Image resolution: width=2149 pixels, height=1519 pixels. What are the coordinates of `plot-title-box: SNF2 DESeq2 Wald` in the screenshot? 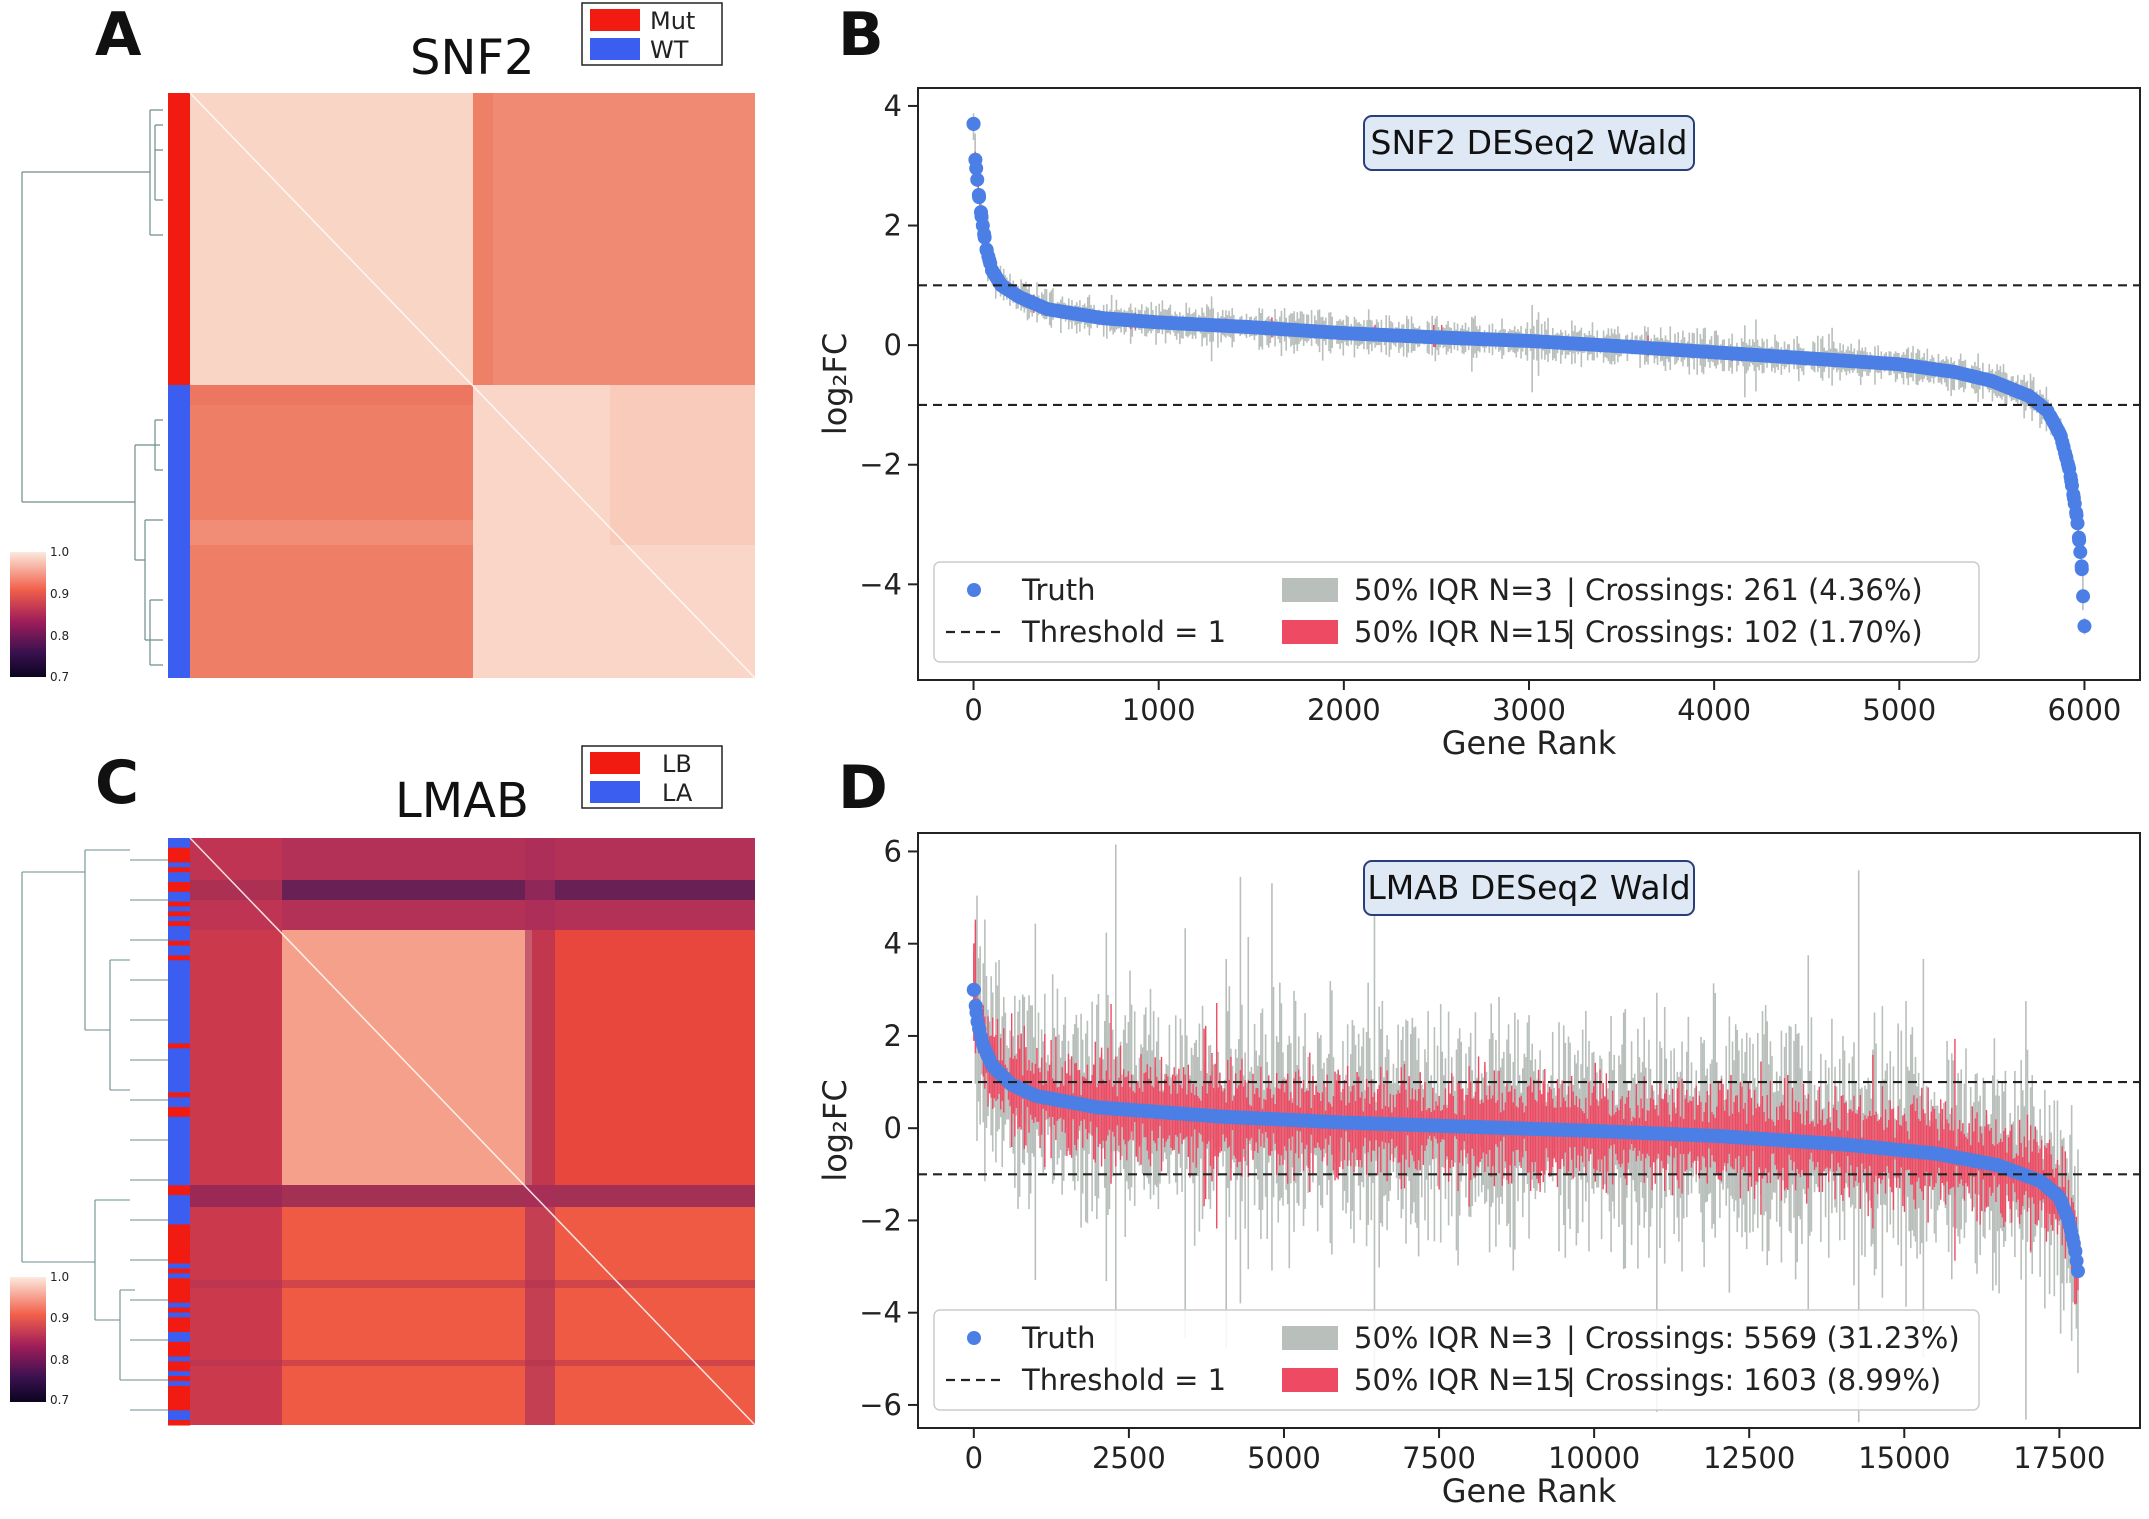 It's located at (1529, 143).